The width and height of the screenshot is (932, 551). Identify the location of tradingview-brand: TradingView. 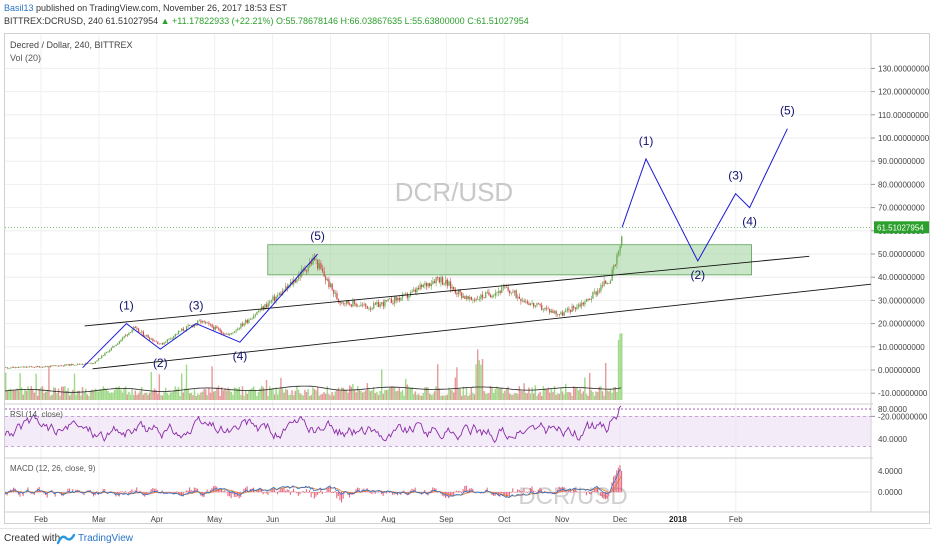
(105, 538).